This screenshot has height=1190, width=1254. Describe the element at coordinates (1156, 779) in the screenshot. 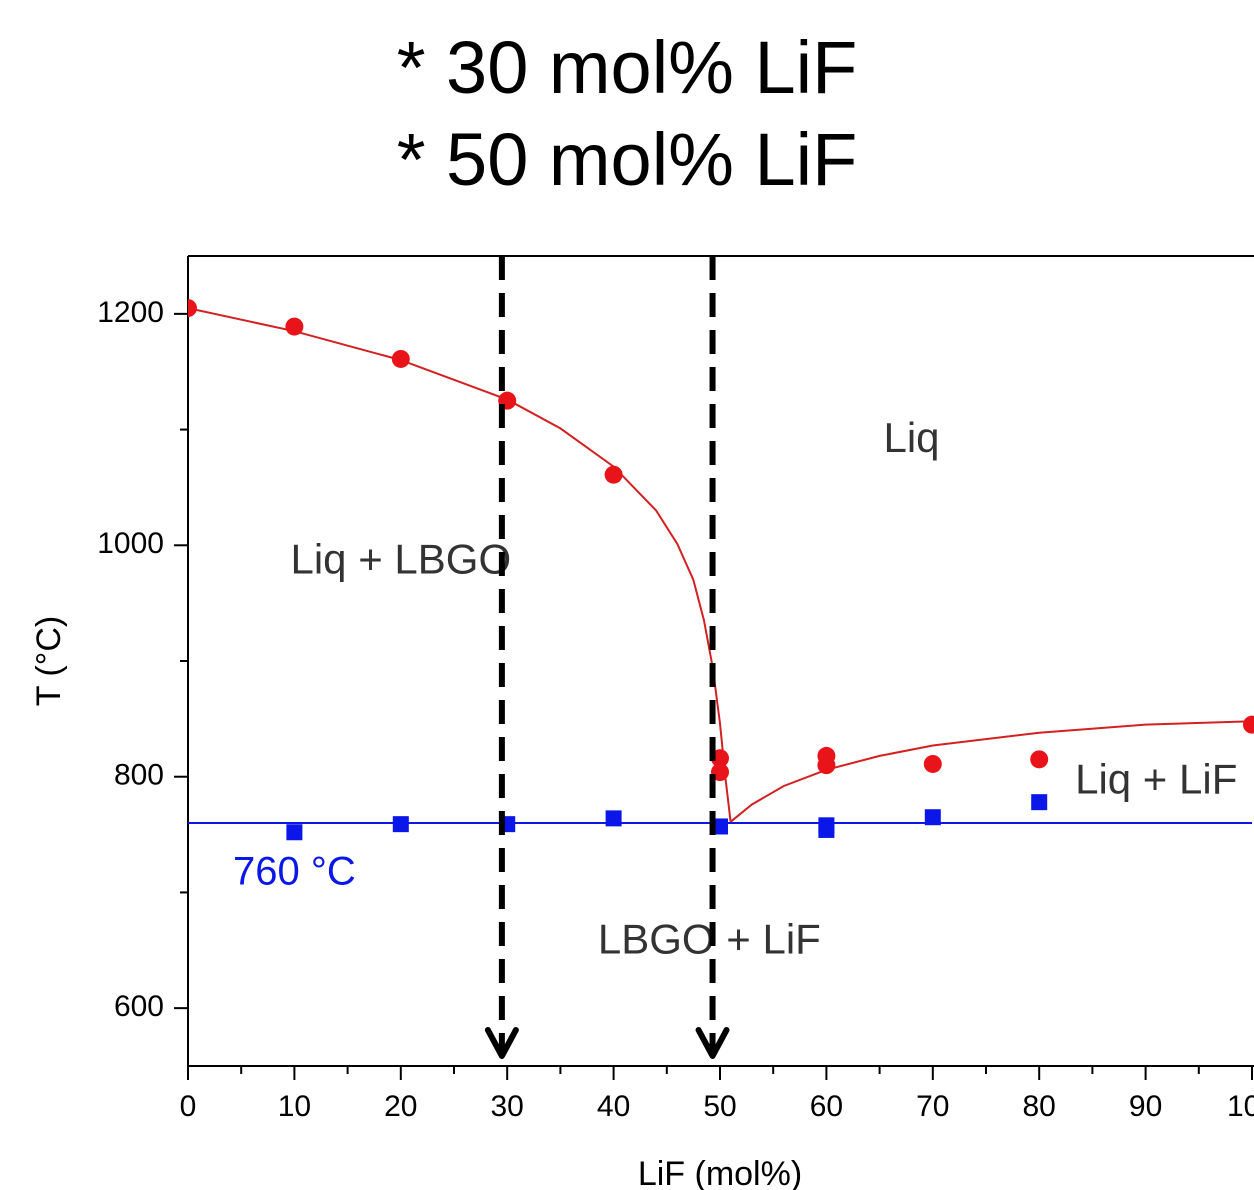

I see `region-label: Liq + LiF` at that location.